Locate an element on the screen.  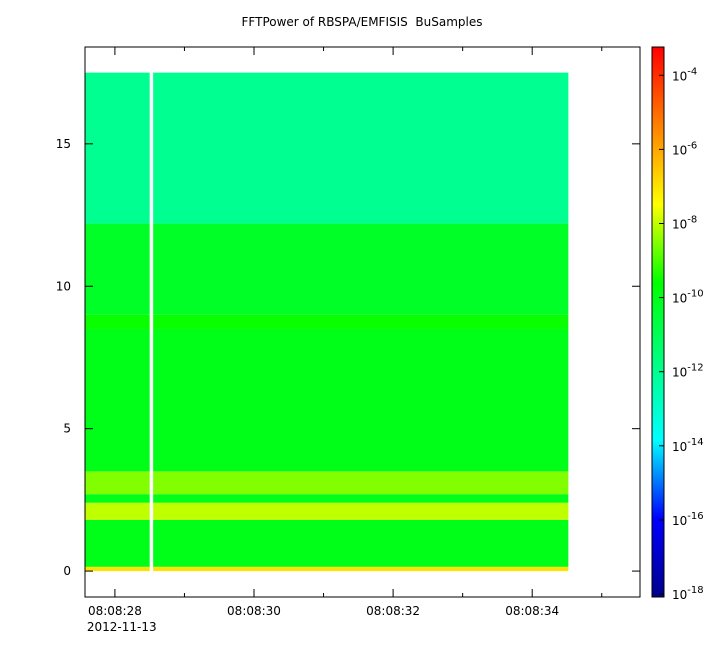
colorbar is located at coordinates (658, 322).